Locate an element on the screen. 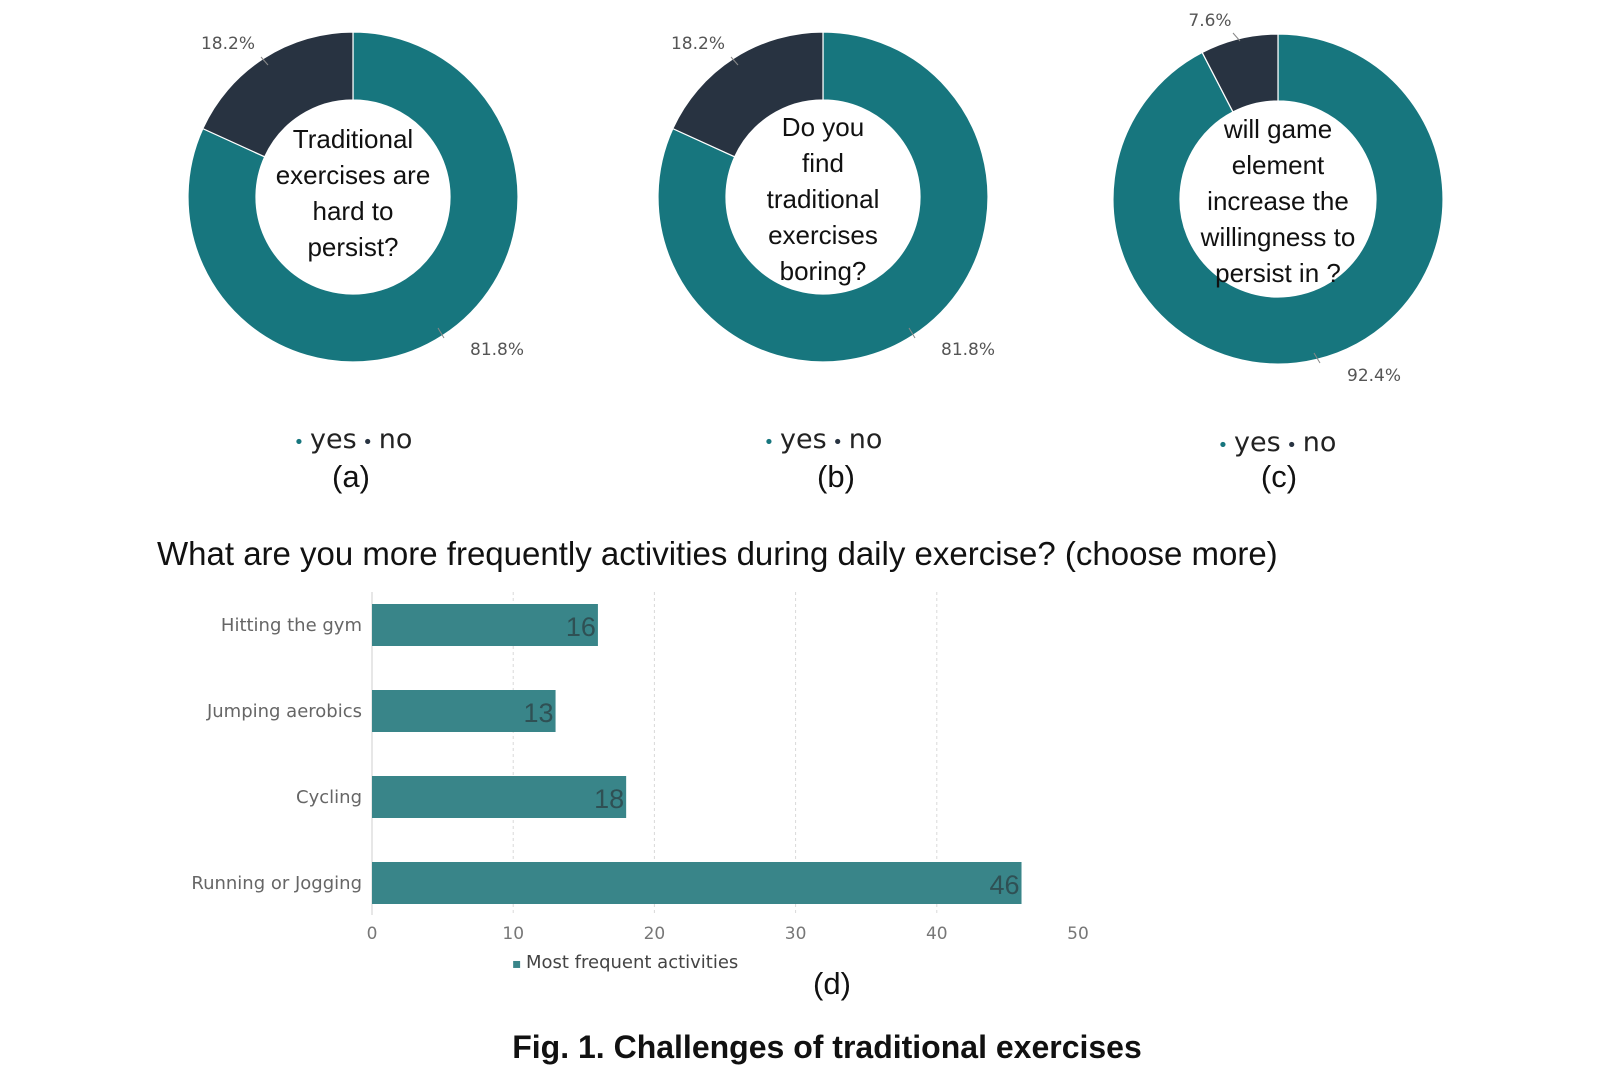 The image size is (1604, 1071). bar-value-label: 13 is located at coordinates (539, 713).